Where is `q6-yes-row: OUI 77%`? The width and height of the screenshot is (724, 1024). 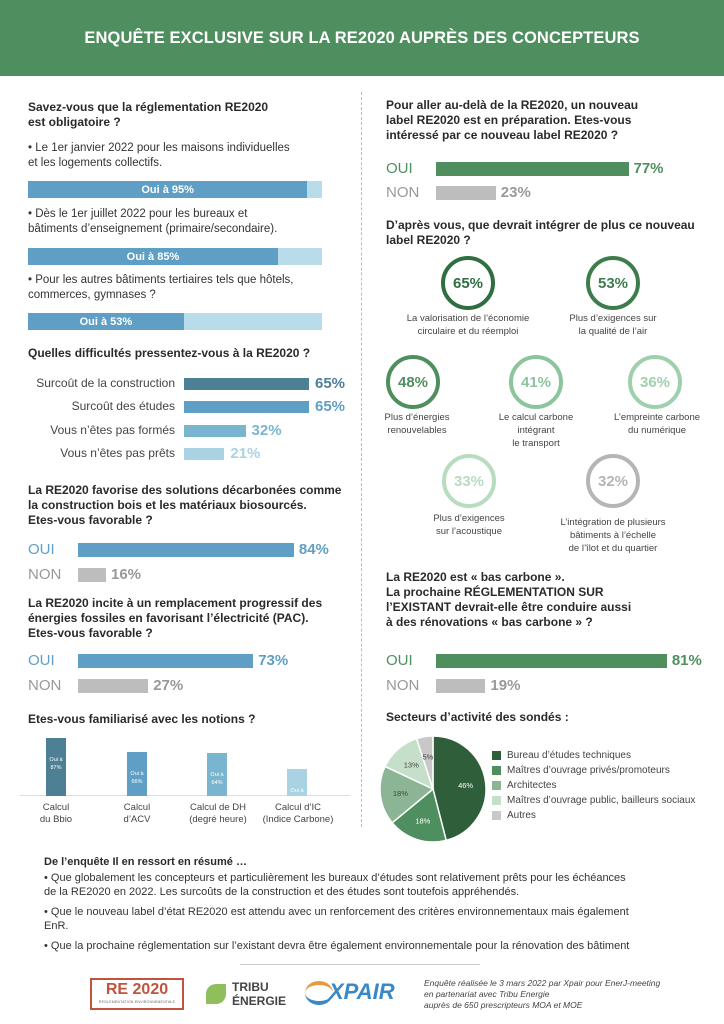 q6-yes-row: OUI 77% is located at coordinates (525, 168).